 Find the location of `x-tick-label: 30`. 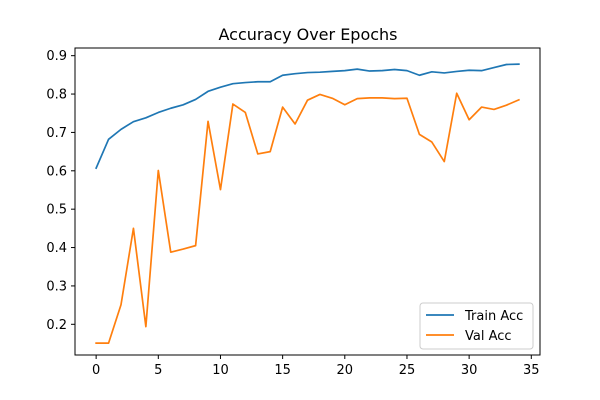

x-tick-label: 30 is located at coordinates (469, 370).